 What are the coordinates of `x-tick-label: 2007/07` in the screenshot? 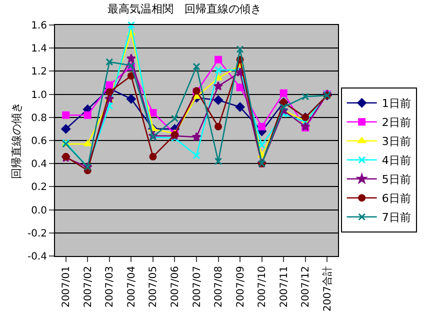 It's located at (197, 287).